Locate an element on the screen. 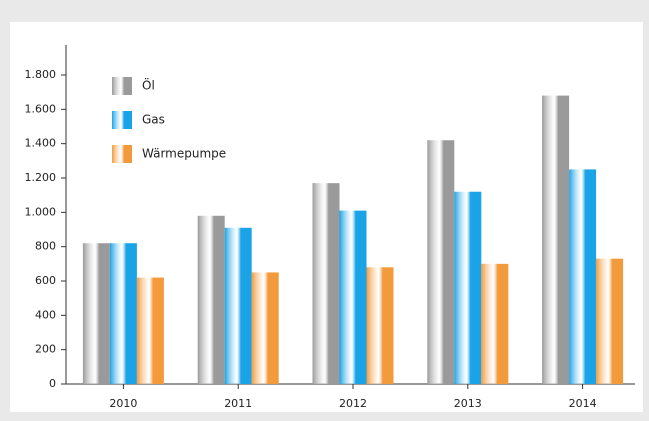 The image size is (649, 421). x-tick-label: 2012 is located at coordinates (353, 403).